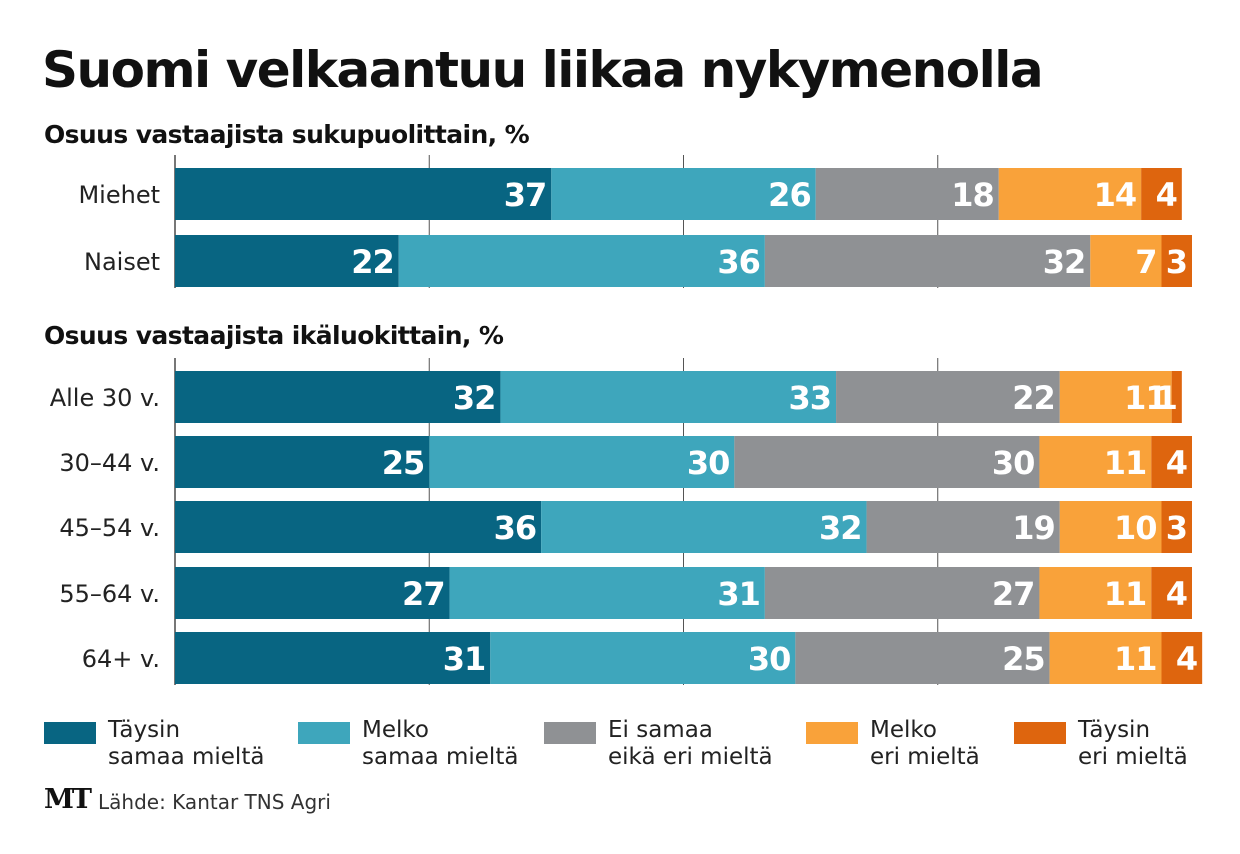 This screenshot has width=1240, height=854. I want to click on bar-segment-miehet-ei-samaa-eika-eri-mielta, so click(907, 194).